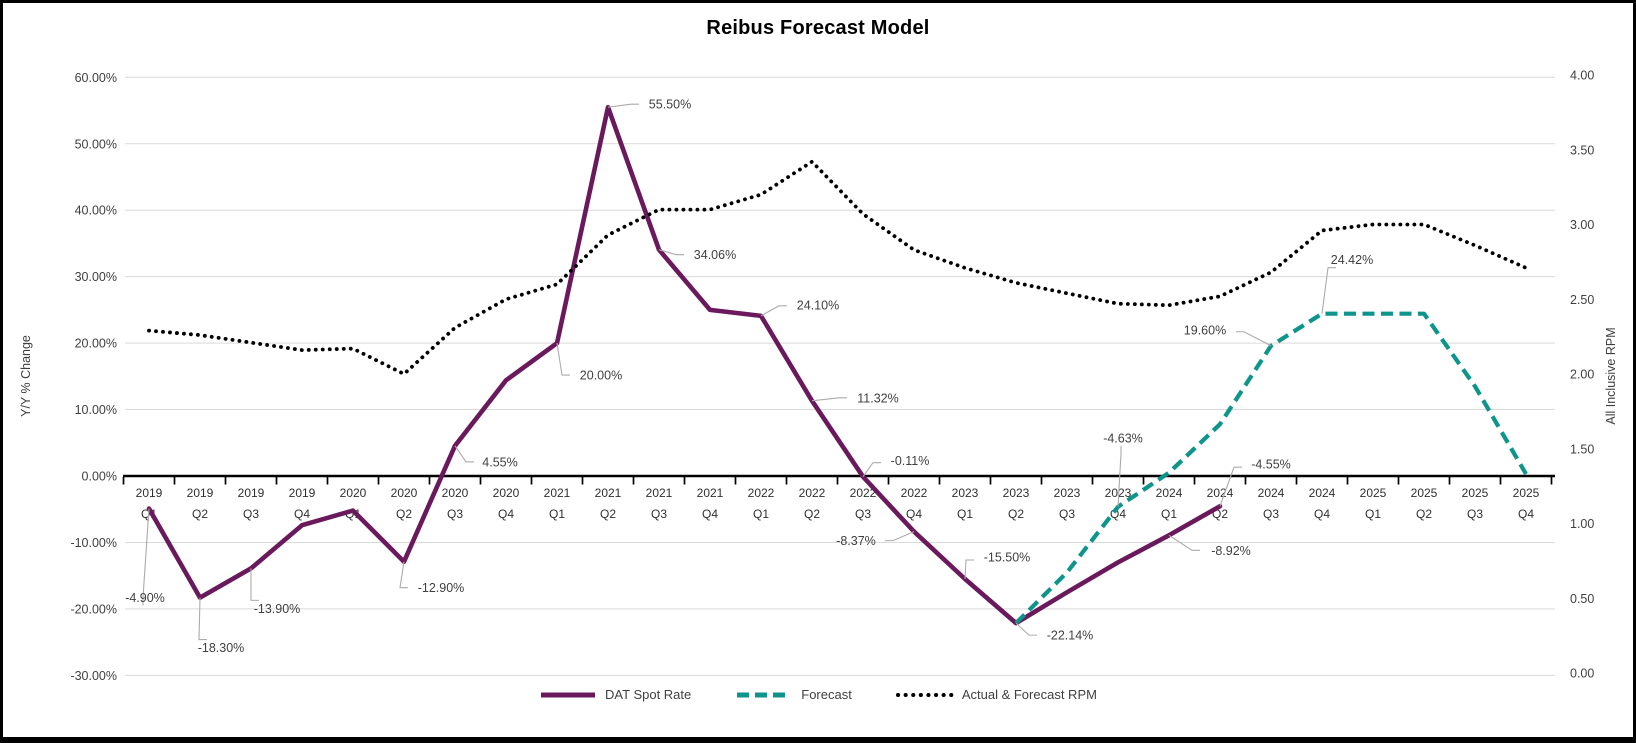 This screenshot has width=1636, height=743. Describe the element at coordinates (568, 694) in the screenshot. I see `solid-line-icon` at that location.